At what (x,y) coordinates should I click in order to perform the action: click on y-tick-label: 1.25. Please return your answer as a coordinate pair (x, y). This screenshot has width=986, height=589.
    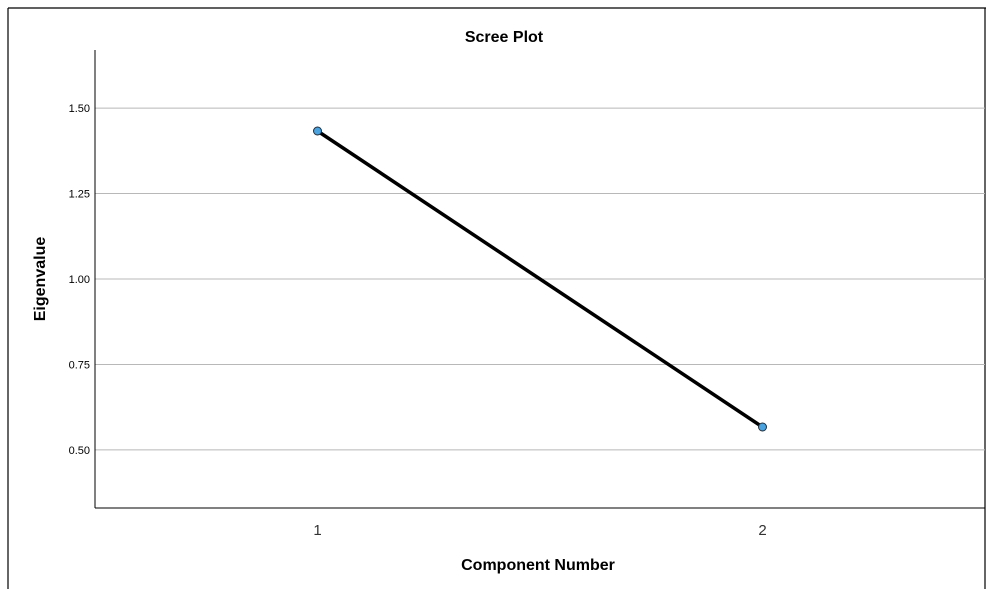
    Looking at the image, I should click on (79, 195).